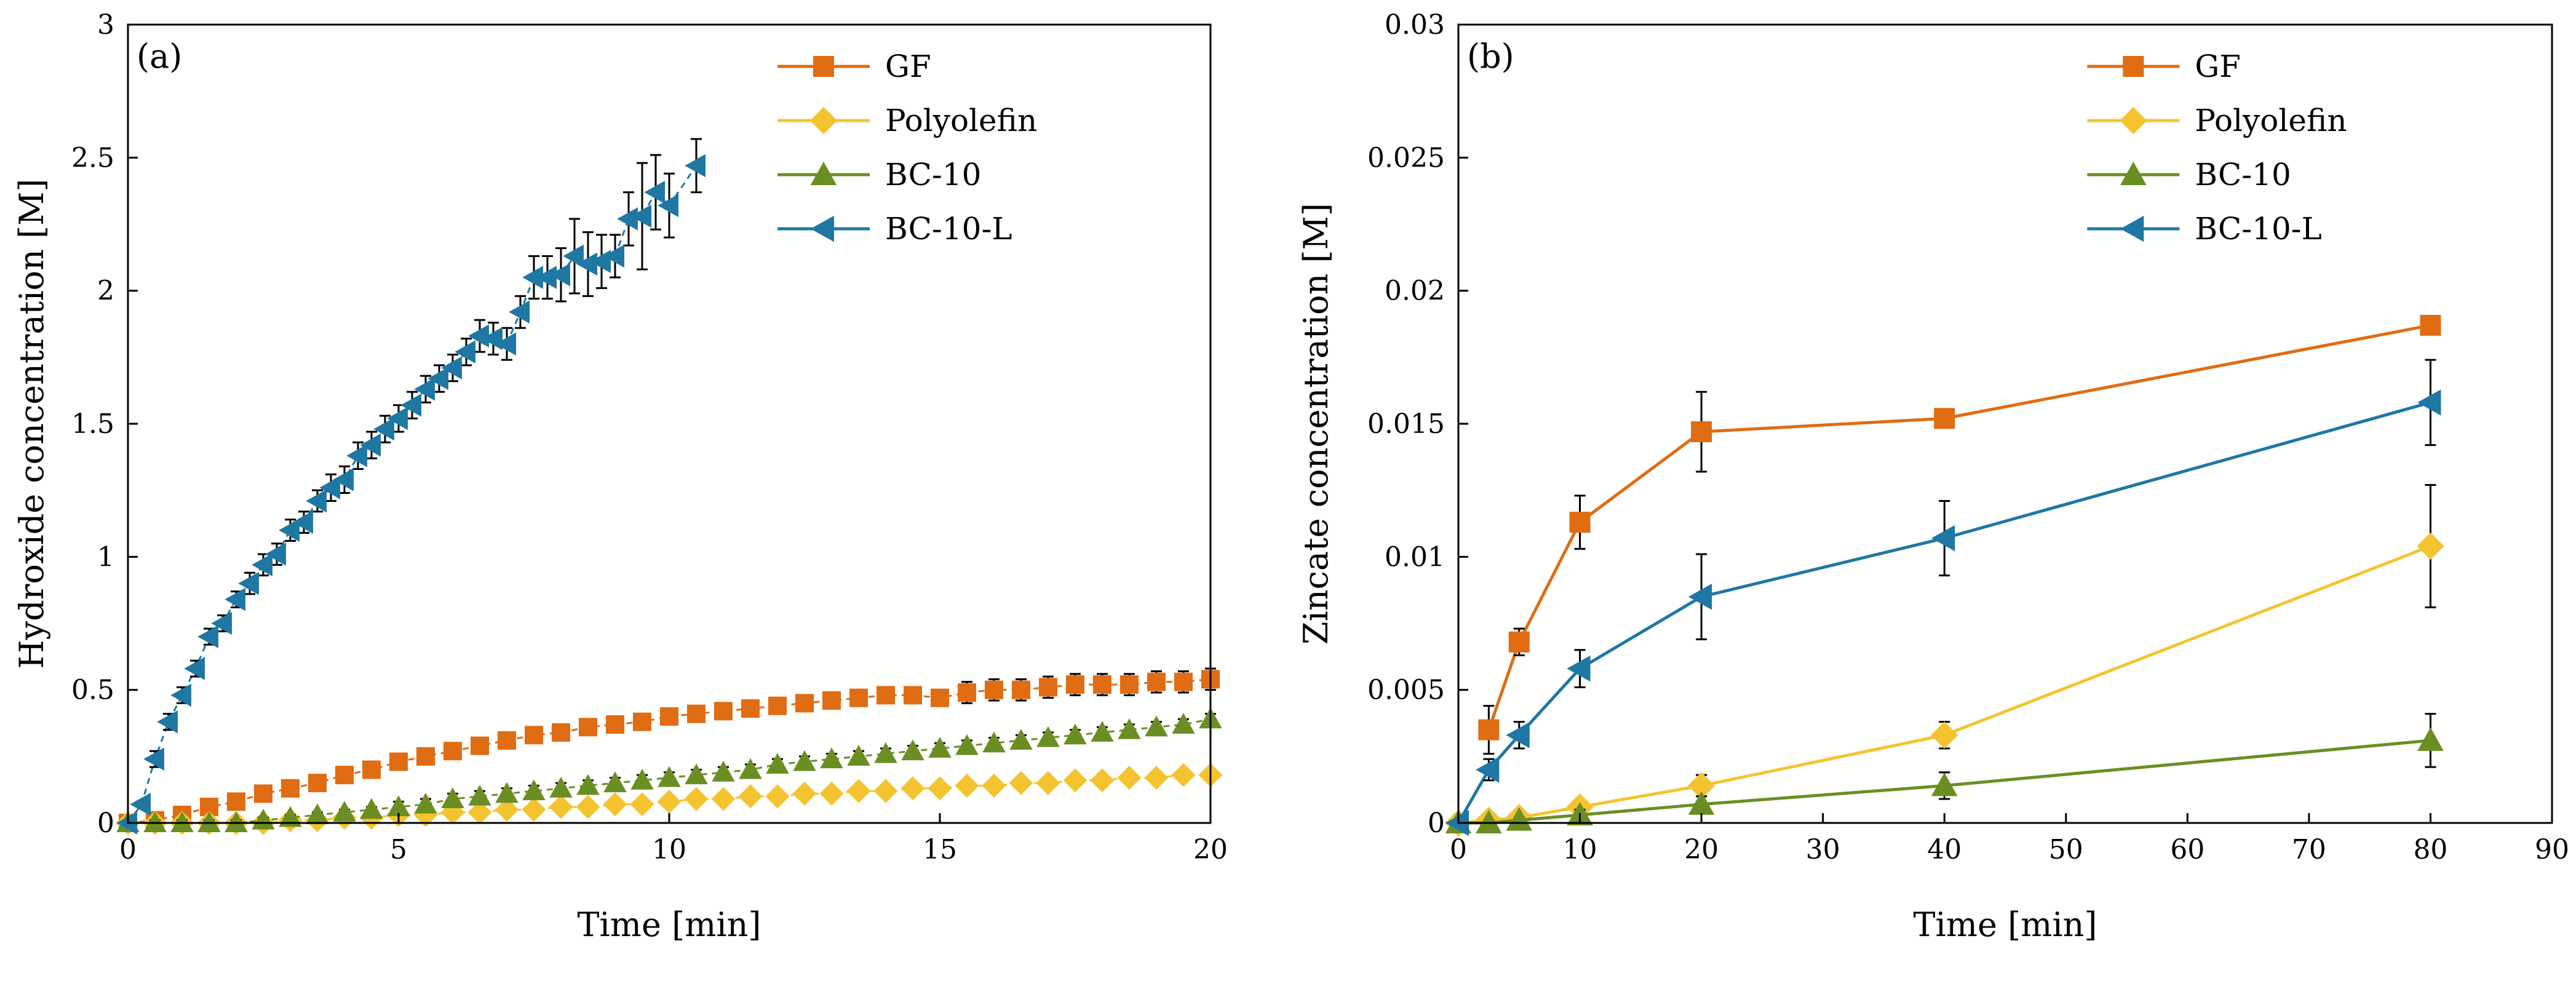 Image resolution: width=2576 pixels, height=981 pixels. I want to click on legend-item: BC-10, so click(879, 175).